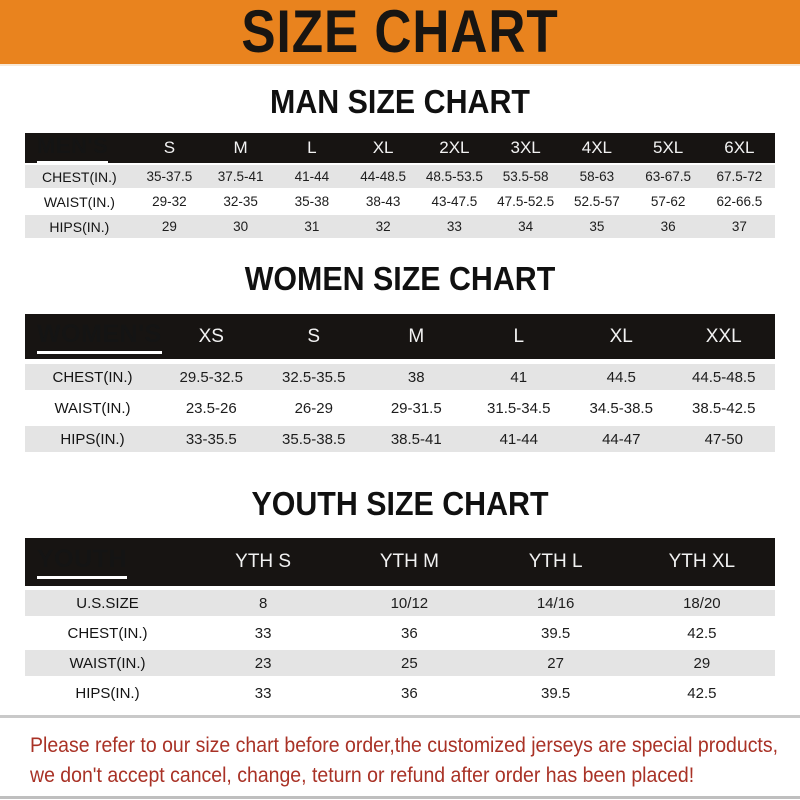 Image resolution: width=800 pixels, height=800 pixels. What do you see at coordinates (454, 147) in the screenshot?
I see `column-header: 2XL` at bounding box center [454, 147].